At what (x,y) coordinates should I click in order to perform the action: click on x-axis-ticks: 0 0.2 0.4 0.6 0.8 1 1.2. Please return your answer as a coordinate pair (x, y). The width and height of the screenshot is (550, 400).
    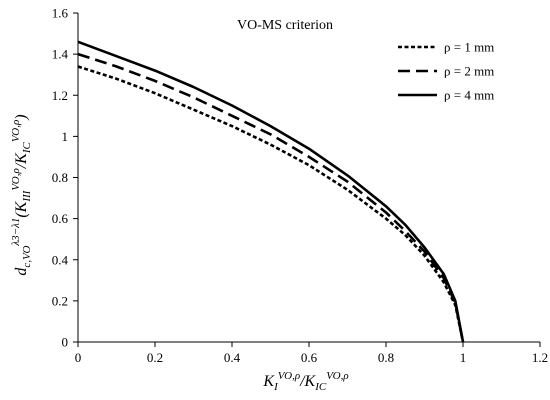
    Looking at the image, I should click on (311, 353).